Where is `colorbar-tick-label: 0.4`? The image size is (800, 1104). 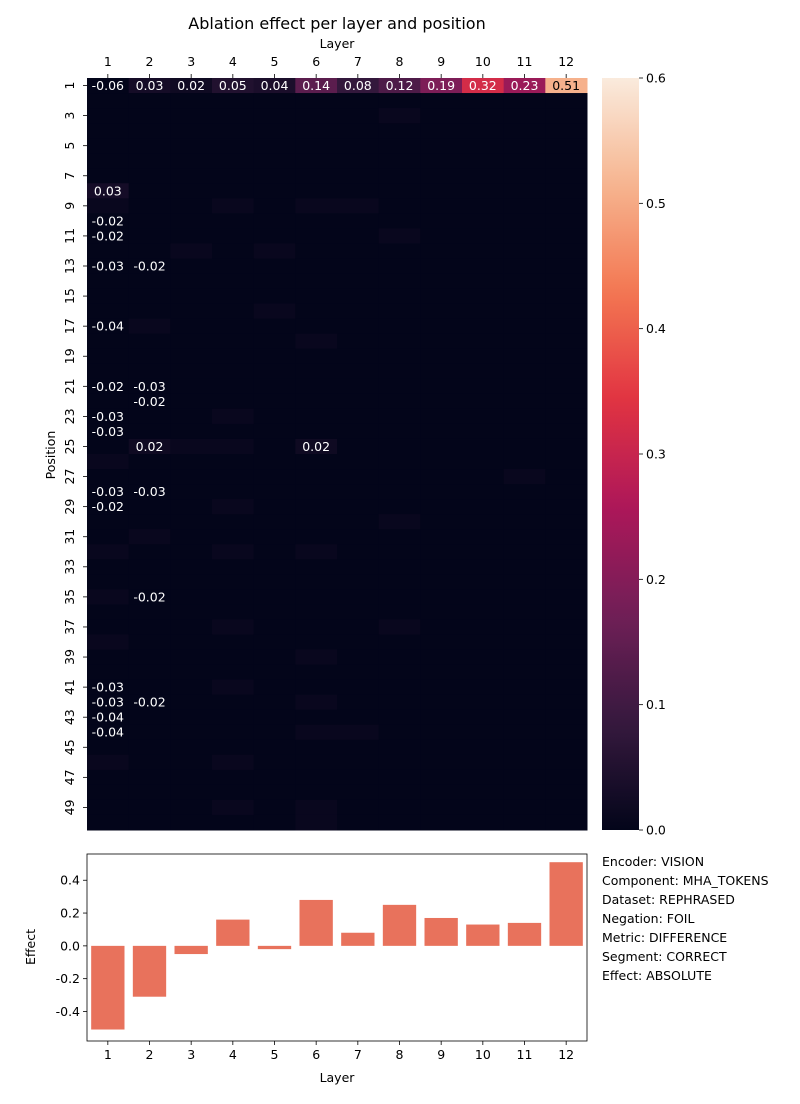 colorbar-tick-label: 0.4 is located at coordinates (656, 328).